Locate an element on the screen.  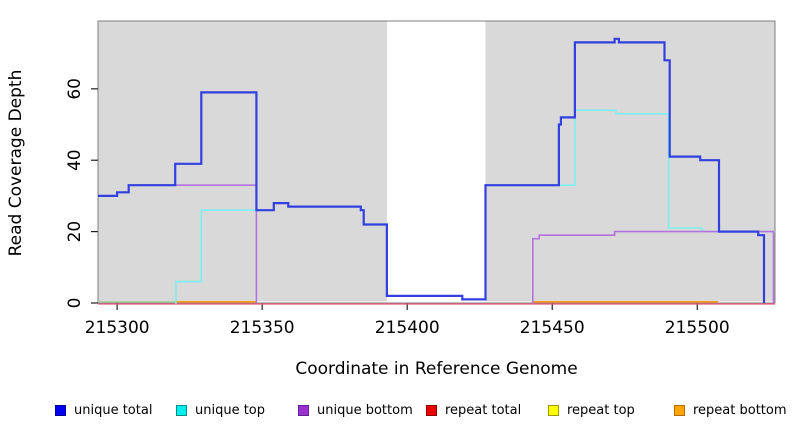
x-tick-label: 215450 is located at coordinates (552, 328).